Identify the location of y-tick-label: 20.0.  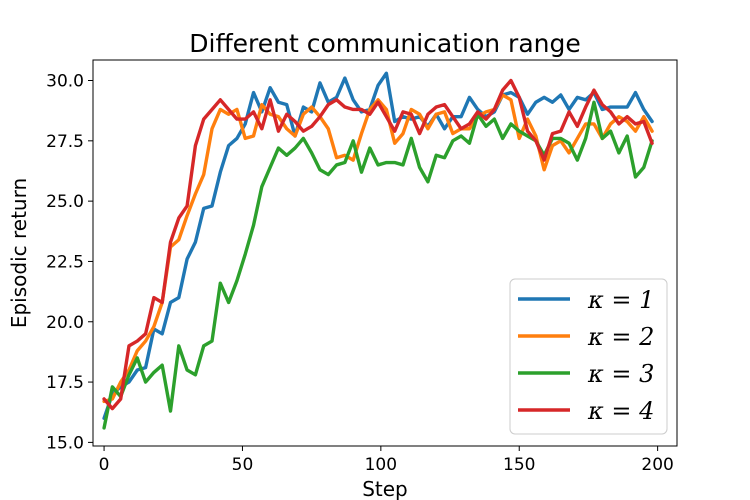
(65, 323).